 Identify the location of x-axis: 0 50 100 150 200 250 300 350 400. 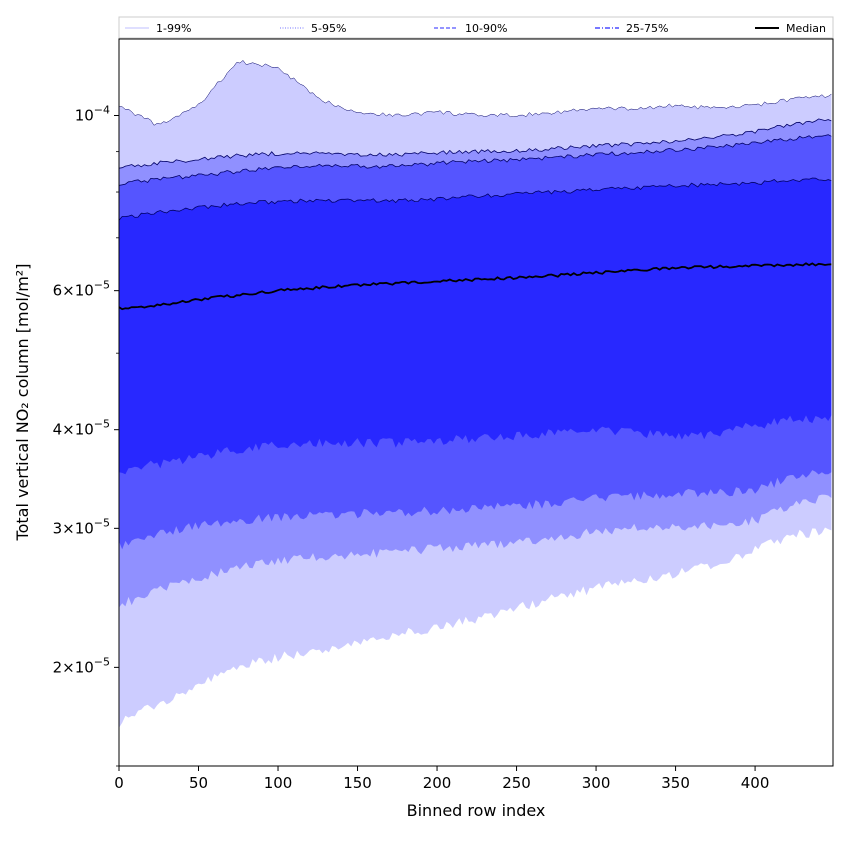
(441, 779).